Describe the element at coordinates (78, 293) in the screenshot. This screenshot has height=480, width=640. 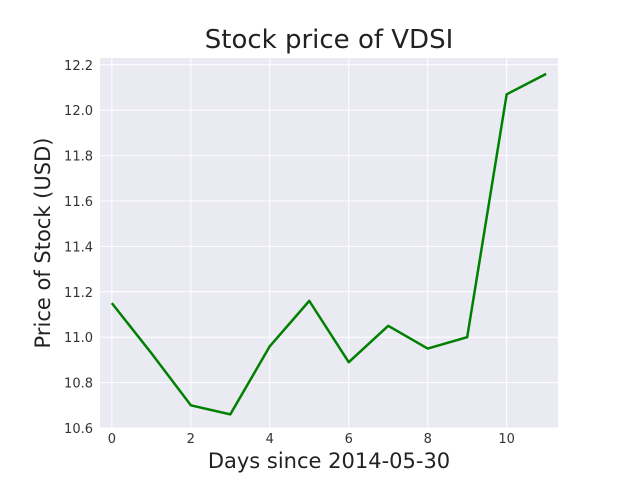
I see `y-tick-label: 11.2` at that location.